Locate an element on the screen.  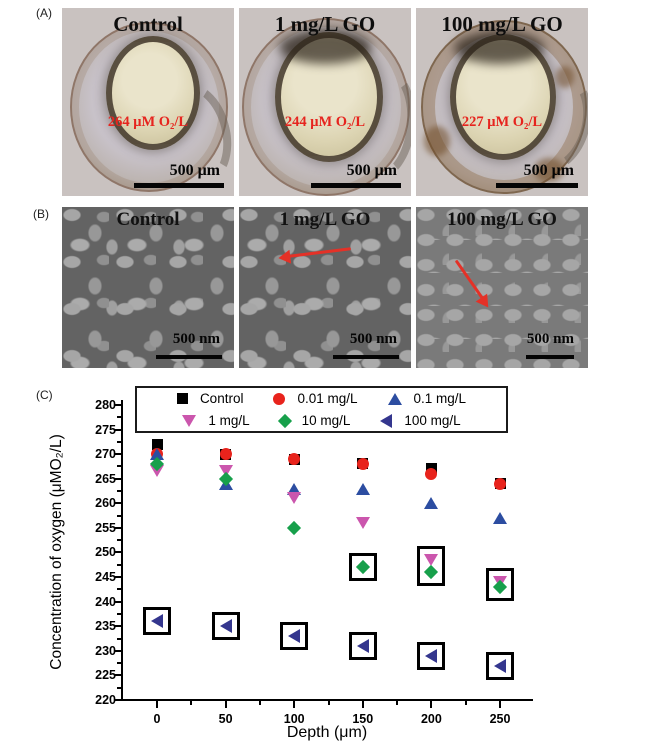
legend-label: 10 mg/L is located at coordinates (326, 420).